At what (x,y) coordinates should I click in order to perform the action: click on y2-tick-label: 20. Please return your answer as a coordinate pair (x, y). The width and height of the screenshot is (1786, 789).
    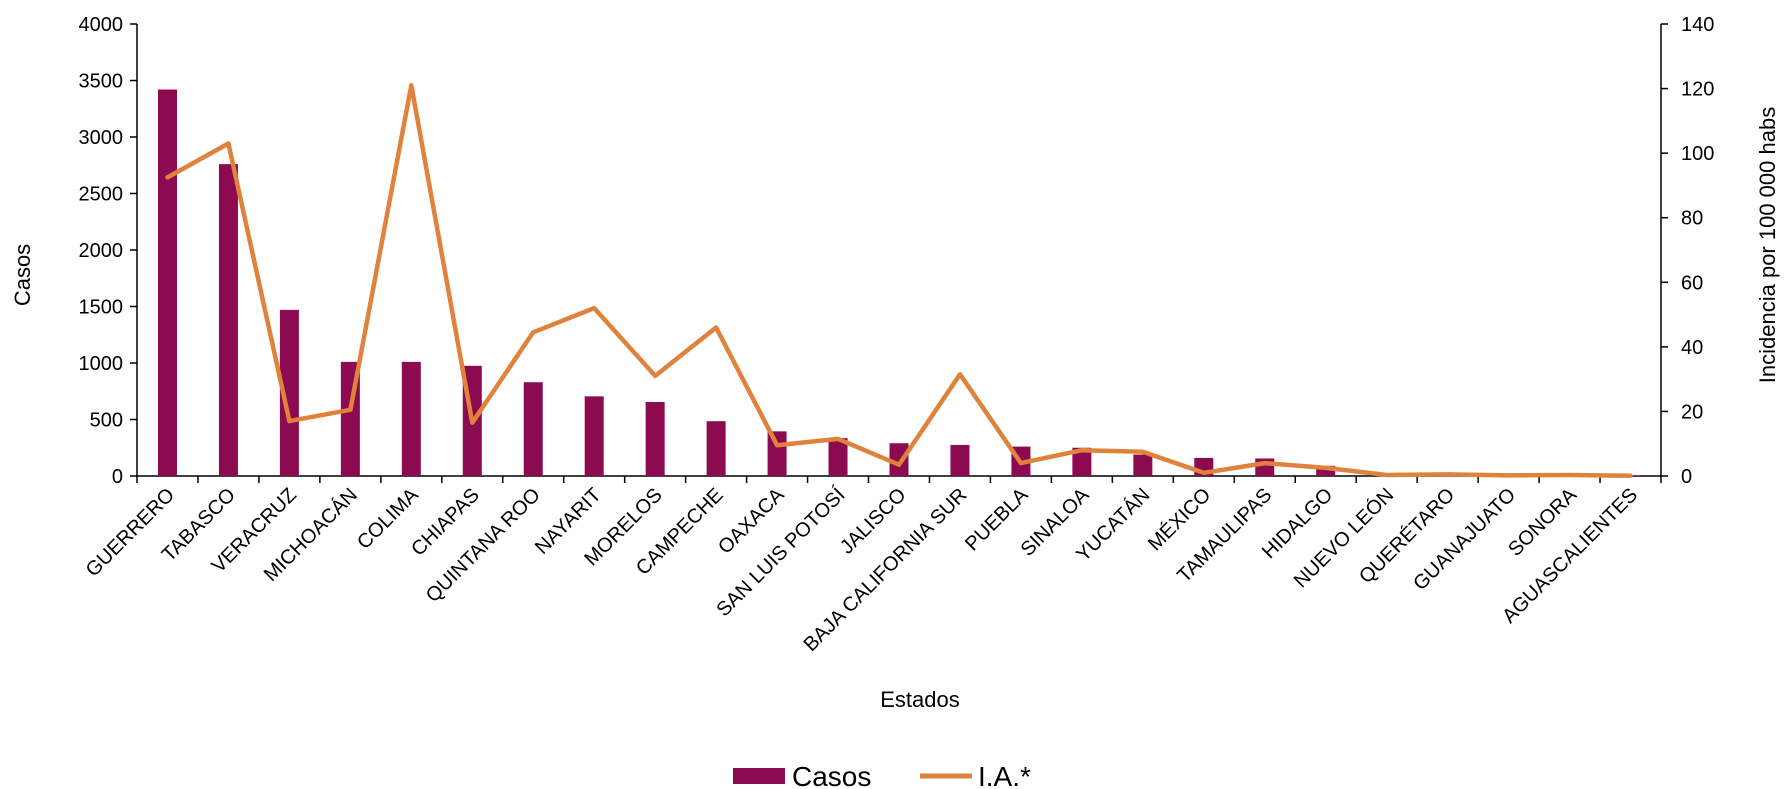
    Looking at the image, I should click on (1692, 412).